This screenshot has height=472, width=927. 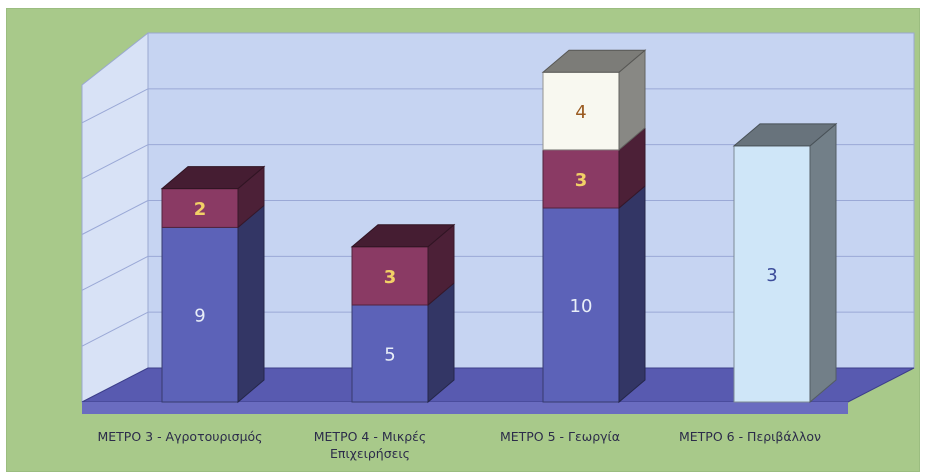 What do you see at coordinates (750, 436) in the screenshot?
I see `category-label: ΜΕΤΡΟ 6 - Περιβάλλον` at bounding box center [750, 436].